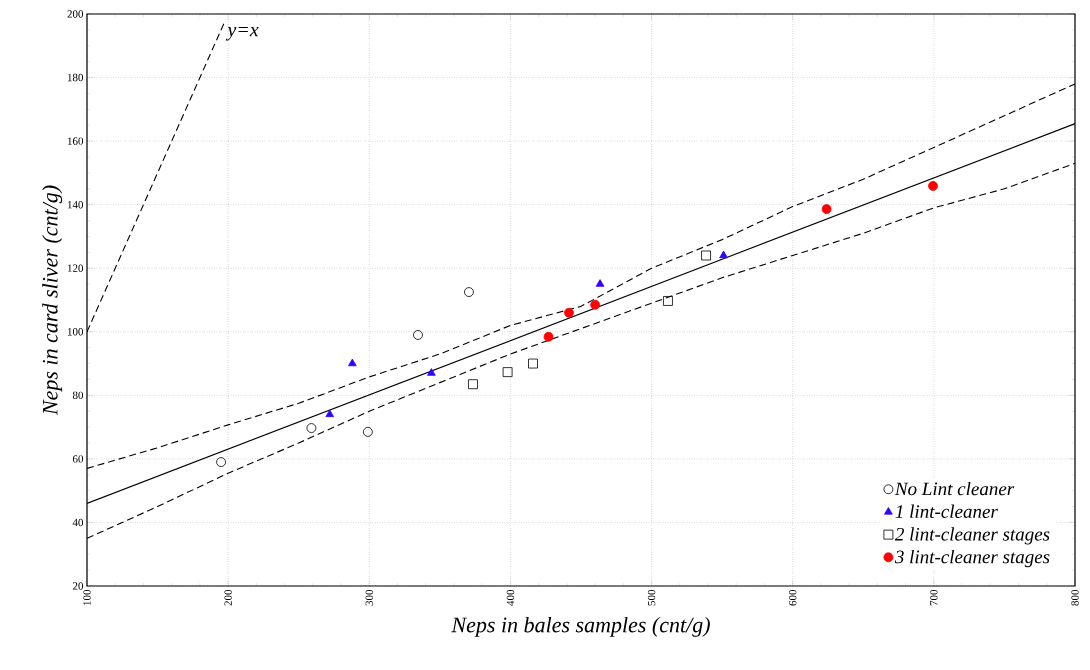 The image size is (1090, 670). What do you see at coordinates (52, 300) in the screenshot?
I see `y-axis-title: Neps in card sliver (cnt/g)` at bounding box center [52, 300].